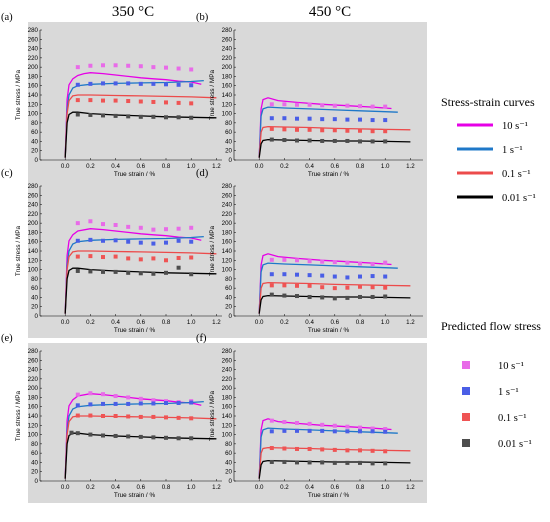 Image resolution: width=550 pixels, height=522 pixels. I want to click on legend-label: 1 s⁻¹, so click(508, 392).